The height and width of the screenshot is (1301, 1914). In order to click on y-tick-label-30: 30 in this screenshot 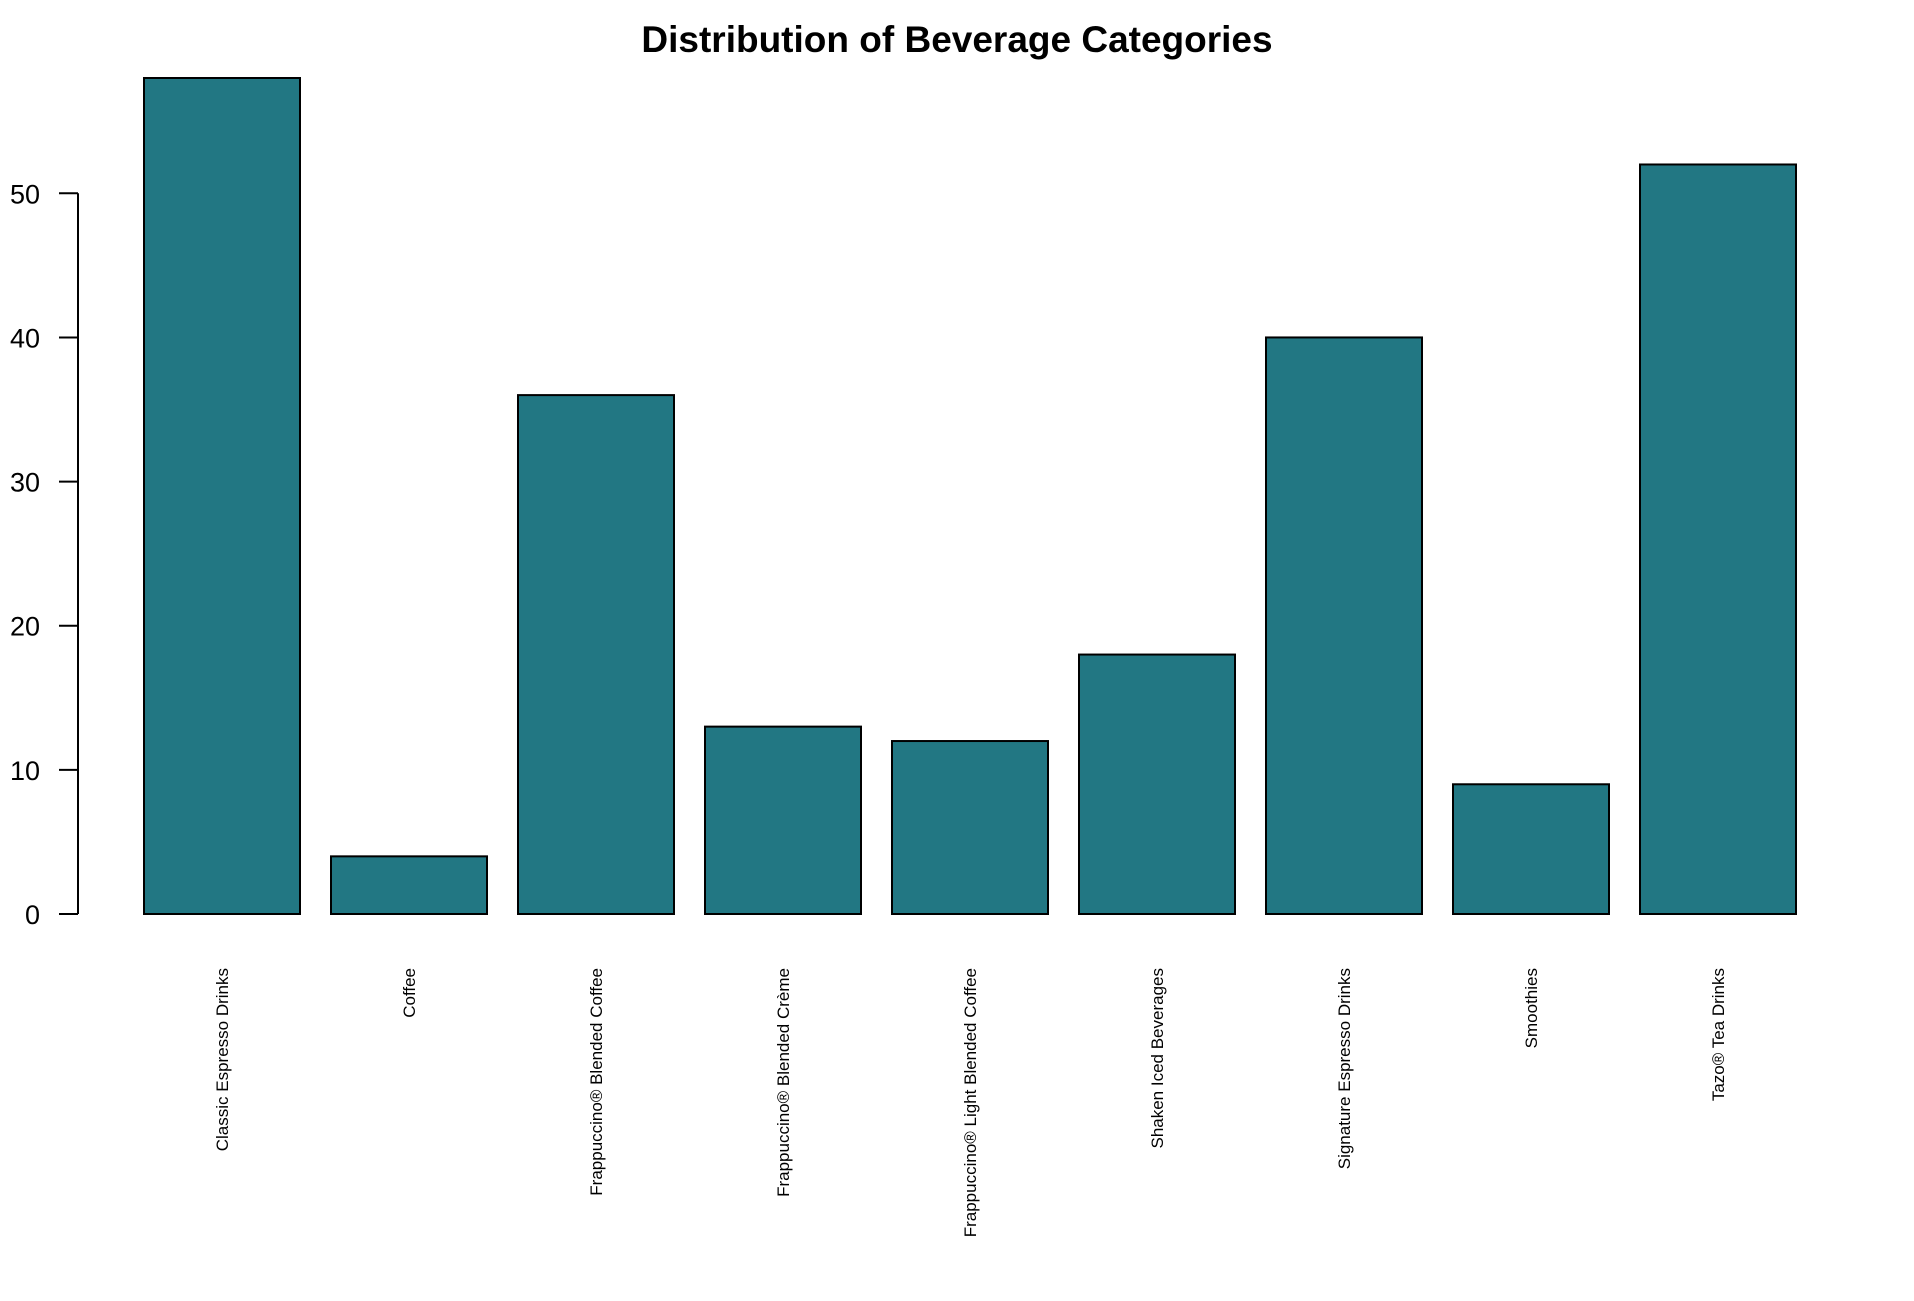, I will do `click(25, 483)`.